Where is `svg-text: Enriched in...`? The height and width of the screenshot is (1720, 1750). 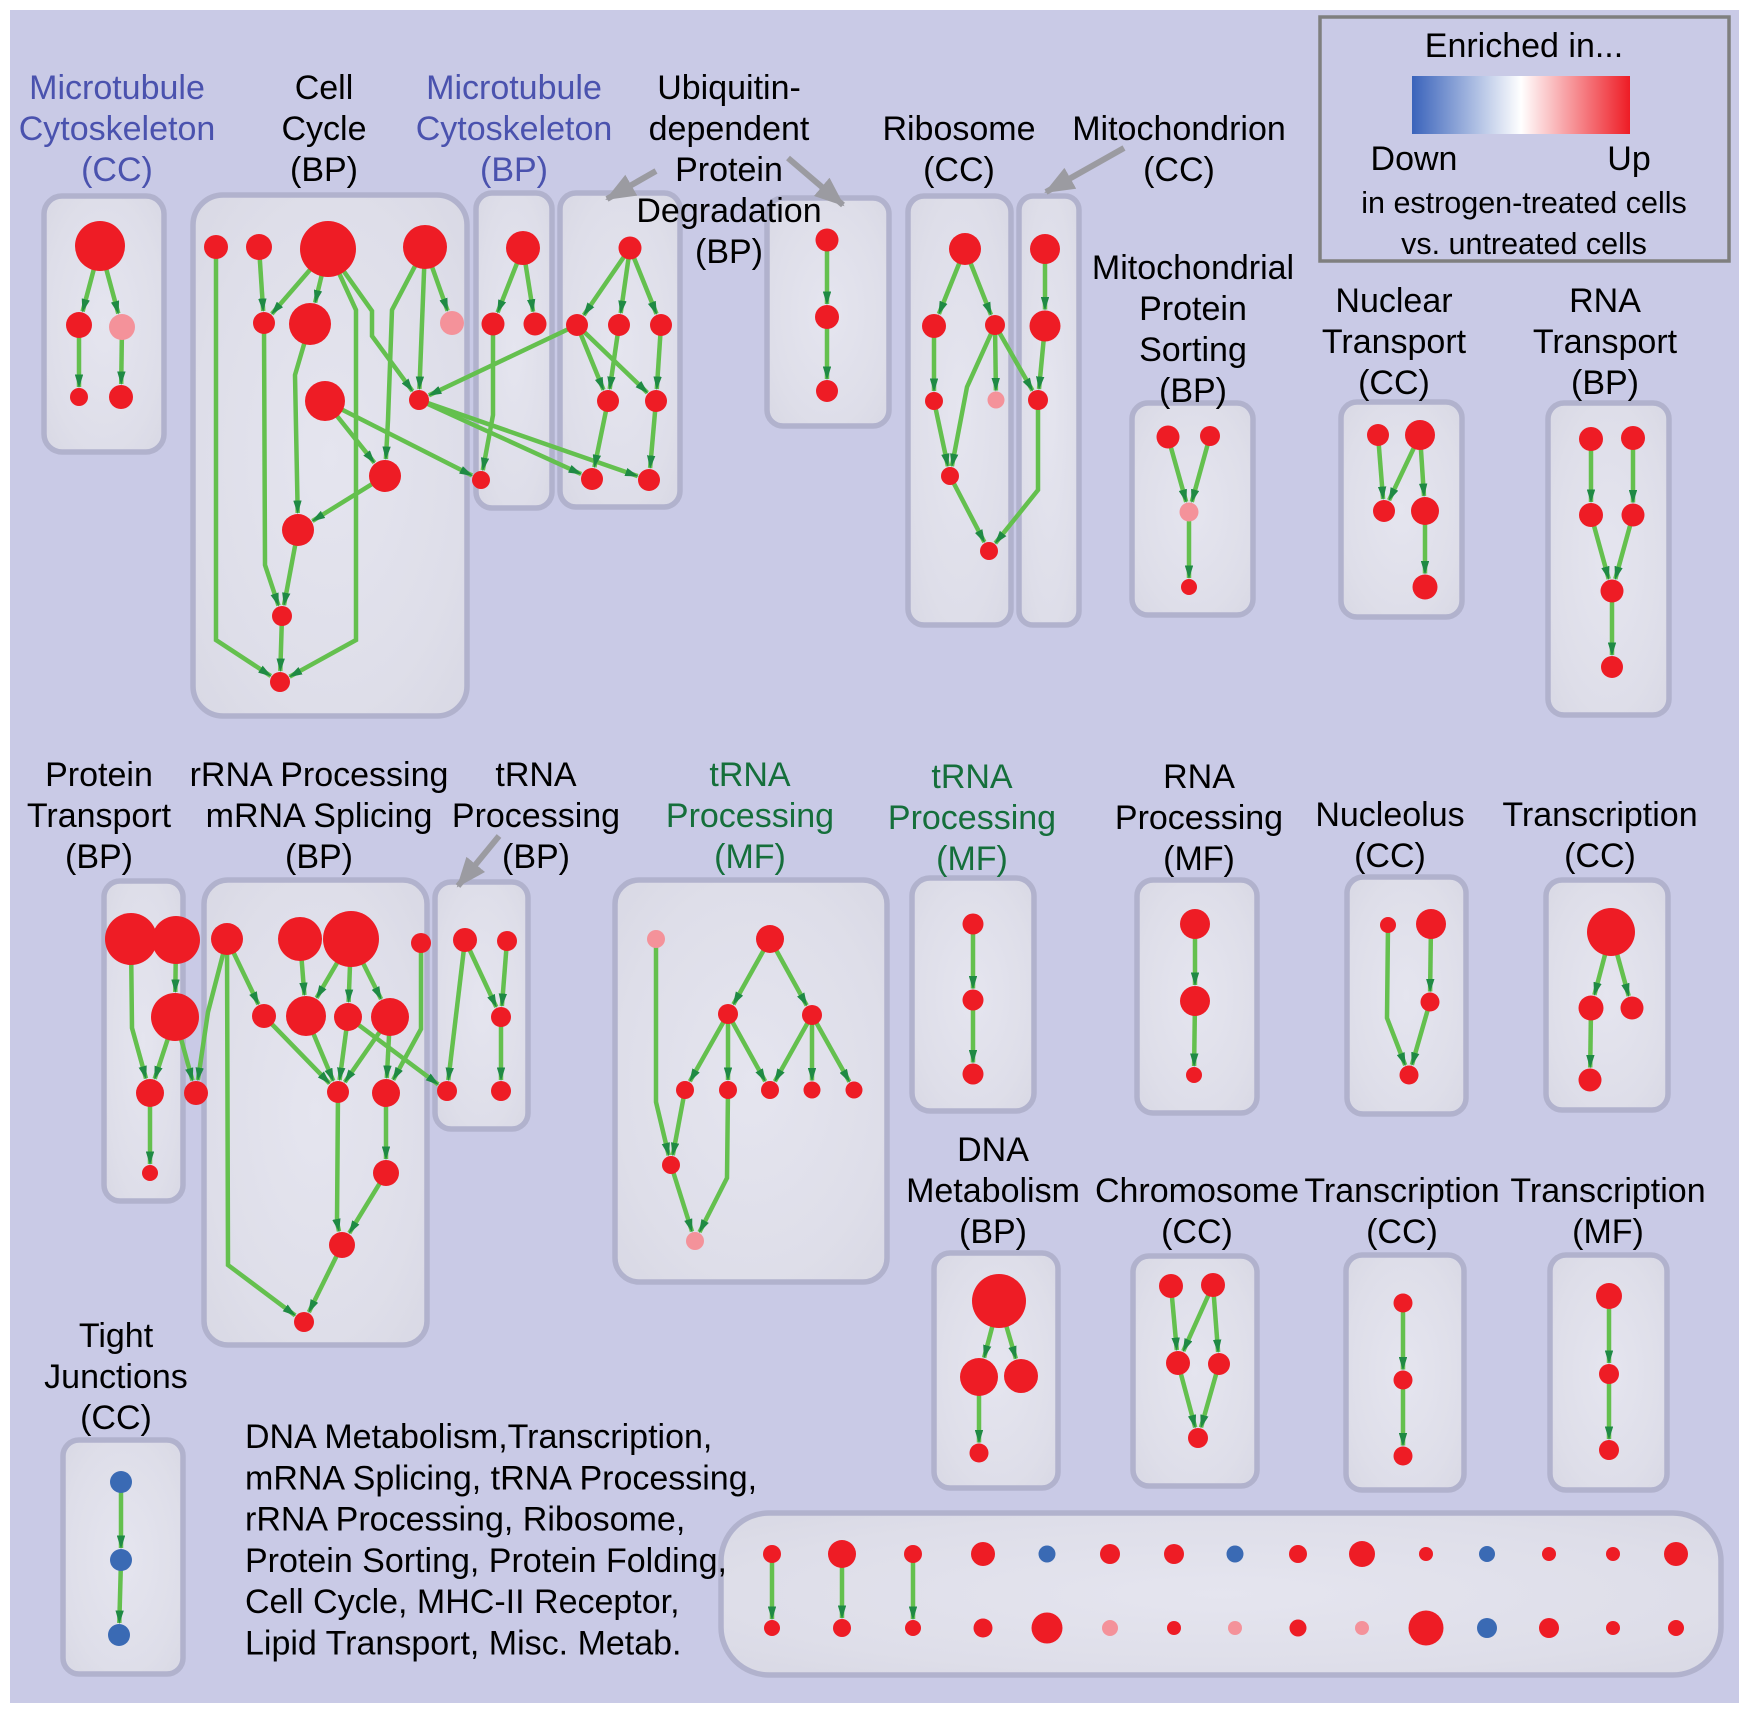 svg-text: Enriched in... is located at coordinates (1524, 46).